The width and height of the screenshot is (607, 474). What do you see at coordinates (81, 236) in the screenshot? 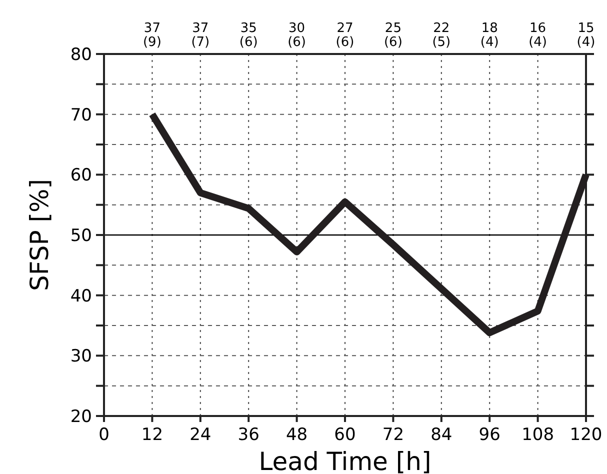
I see `y-tick-label: 50` at bounding box center [81, 236].